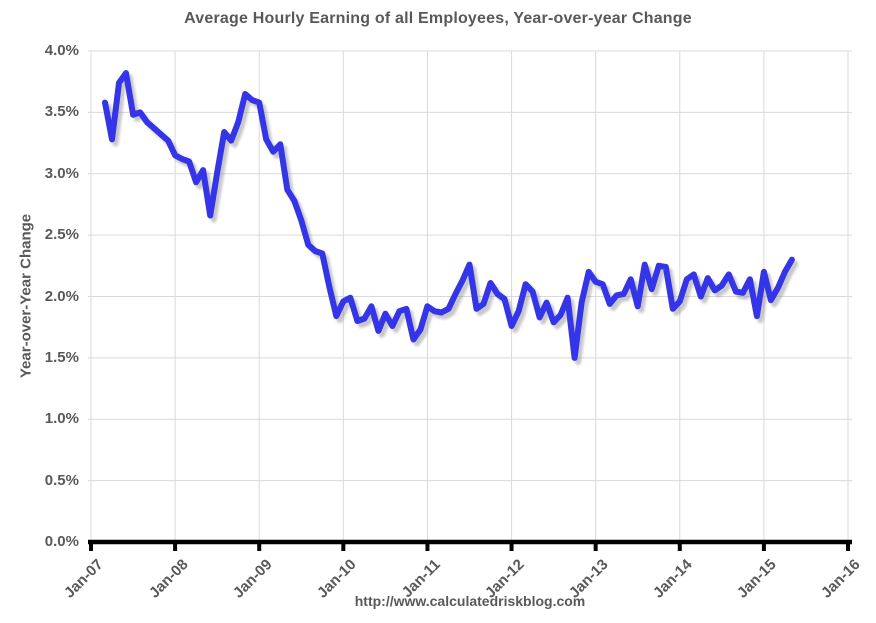  I want to click on y-tick-label: 4.0%, so click(61, 50).